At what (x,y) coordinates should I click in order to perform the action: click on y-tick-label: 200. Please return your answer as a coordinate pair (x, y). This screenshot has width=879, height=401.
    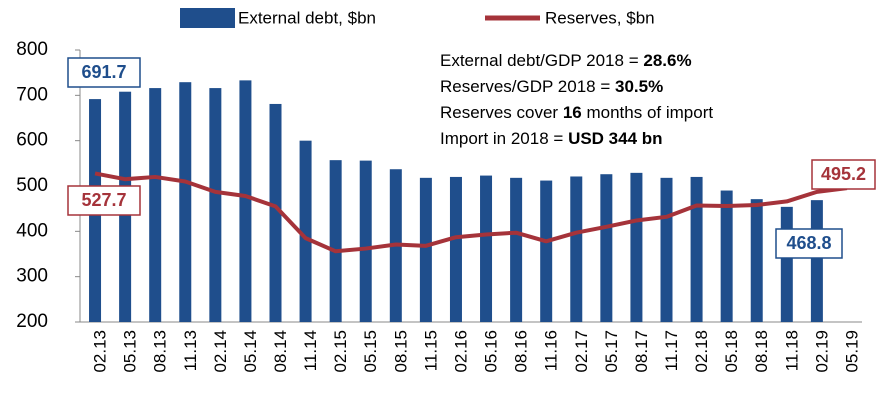
    Looking at the image, I should click on (32, 321).